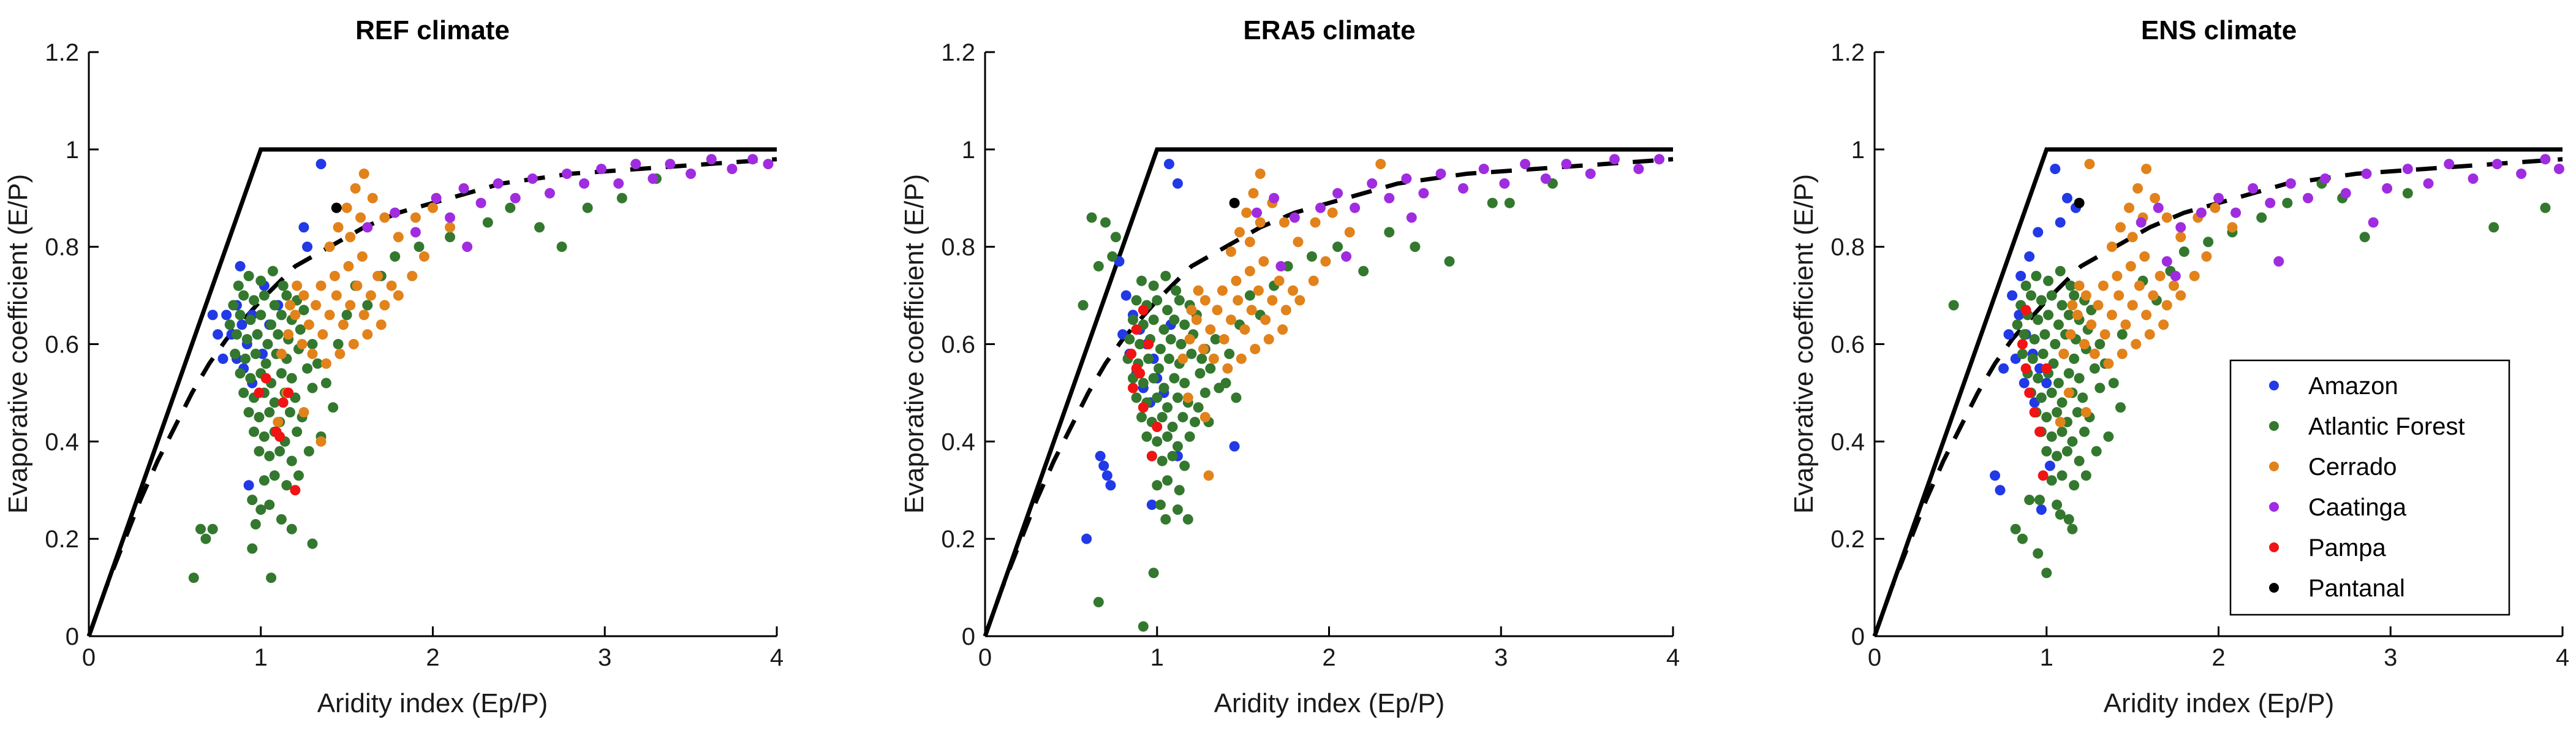 The height and width of the screenshot is (741, 2576). What do you see at coordinates (958, 247) in the screenshot?
I see `y-tick-label: 0.8` at bounding box center [958, 247].